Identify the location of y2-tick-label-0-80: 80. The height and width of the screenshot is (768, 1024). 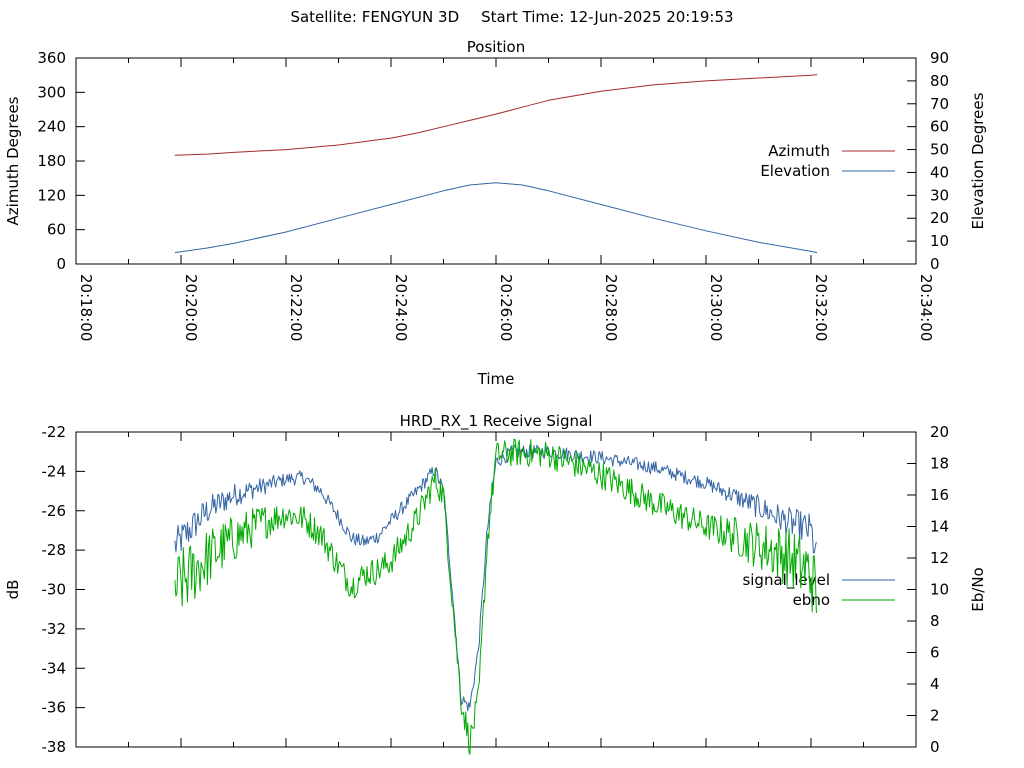
(939, 81).